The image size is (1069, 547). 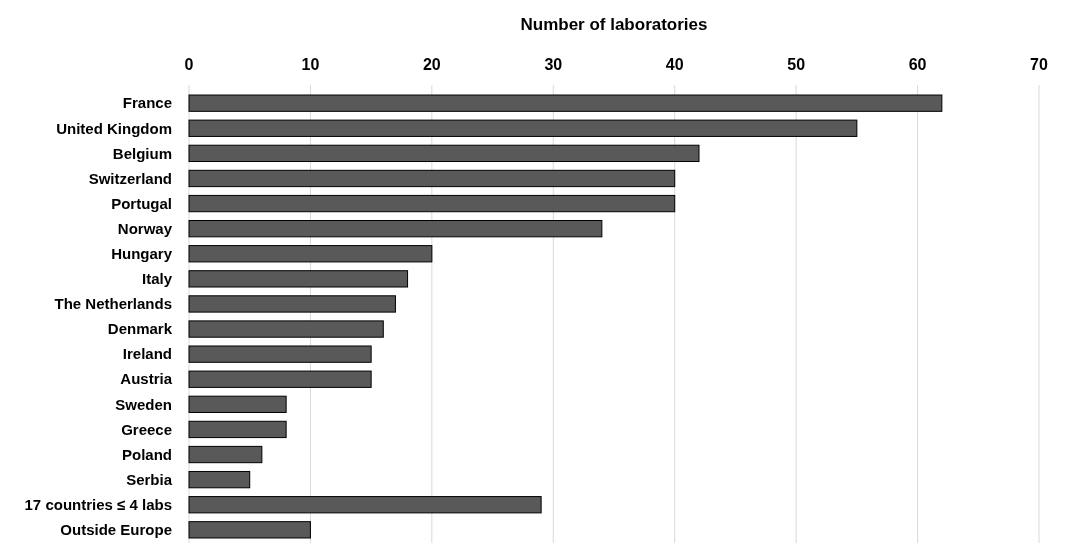 What do you see at coordinates (98, 504) in the screenshot?
I see `y-tick-label: 17 countries ≤ 4 labs` at bounding box center [98, 504].